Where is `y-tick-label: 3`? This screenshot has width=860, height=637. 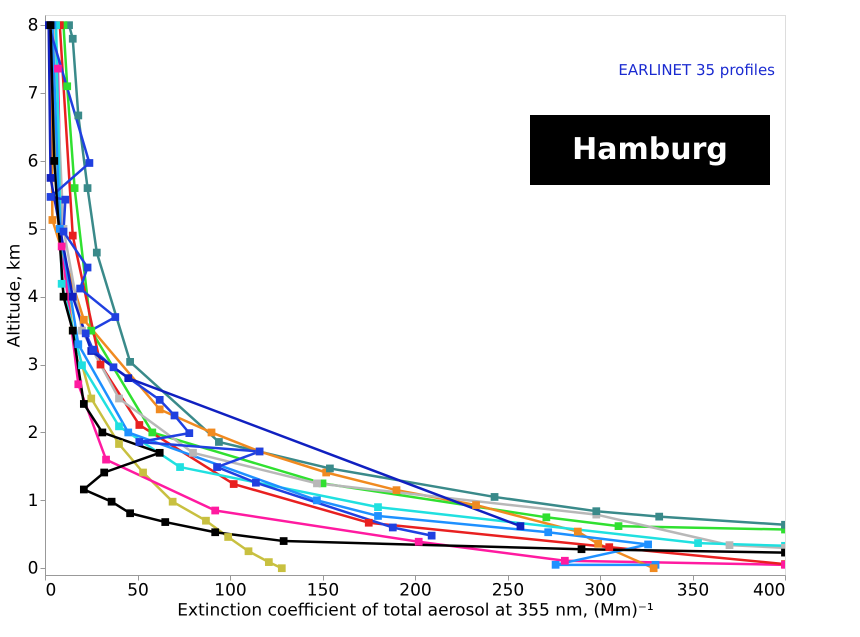 y-tick-label: 3 is located at coordinates (33, 365).